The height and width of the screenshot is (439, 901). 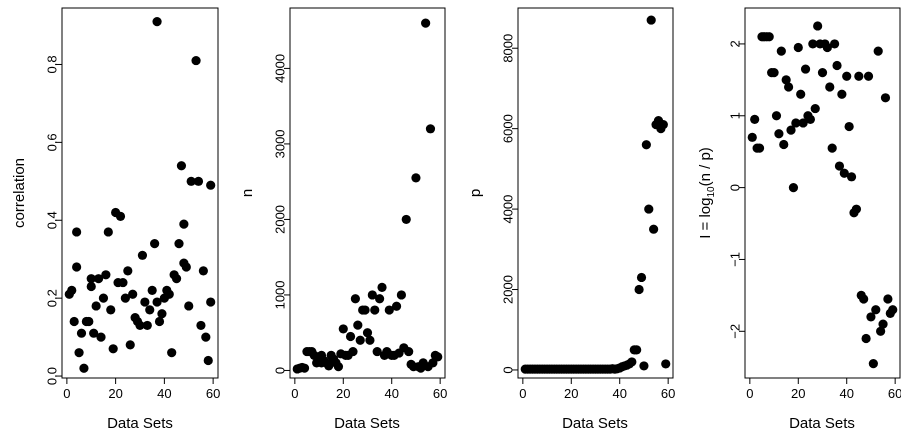 What do you see at coordinates (367, 423) in the screenshot?
I see `x-axis-label-2: Data Sets` at bounding box center [367, 423].